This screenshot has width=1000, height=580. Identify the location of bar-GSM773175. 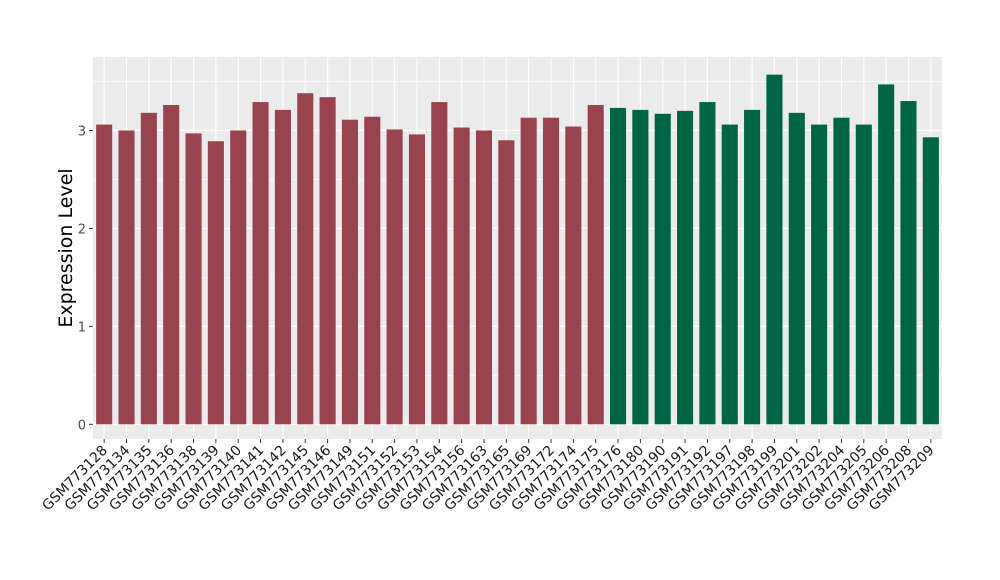
(595, 264).